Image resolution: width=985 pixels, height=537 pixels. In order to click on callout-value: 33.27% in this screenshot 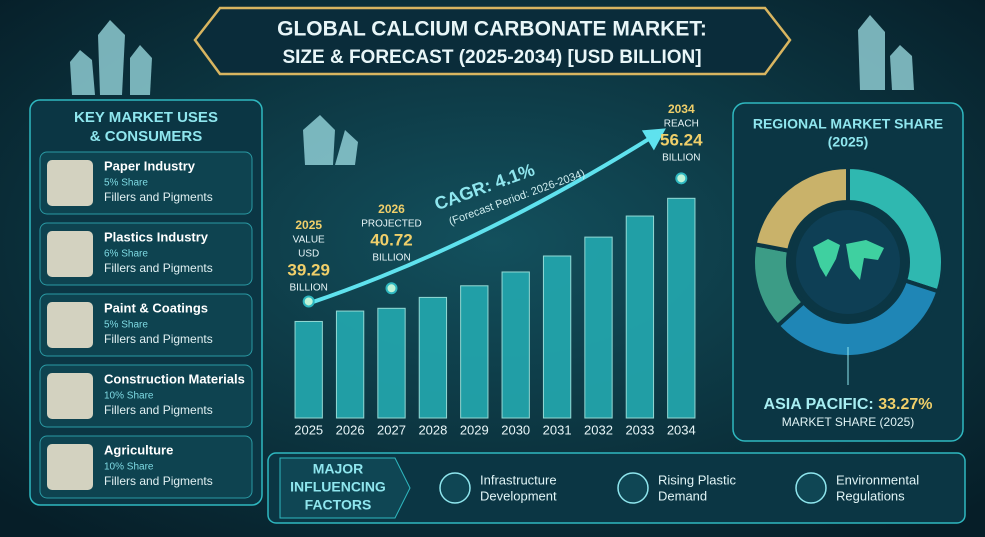, I will do `click(905, 404)`.